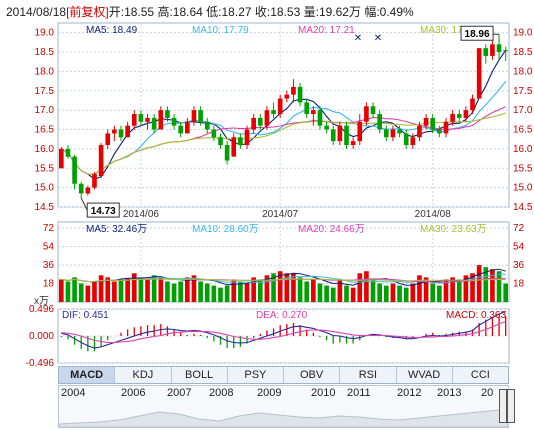 The width and height of the screenshot is (534, 430). I want to click on event-marker-icon: ✕, so click(378, 38).